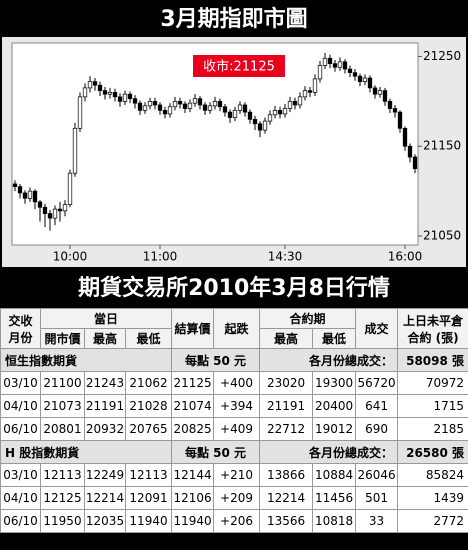 Image resolution: width=468 pixels, height=550 pixels. What do you see at coordinates (20, 337) in the screenshot?
I see `header-text: 月份` at bounding box center [20, 337].